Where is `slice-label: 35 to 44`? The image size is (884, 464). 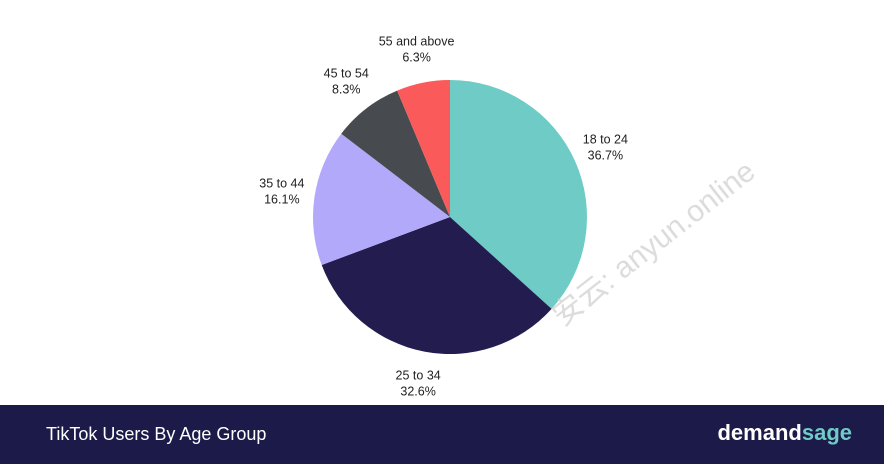 slice-label: 35 to 44 is located at coordinates (281, 183).